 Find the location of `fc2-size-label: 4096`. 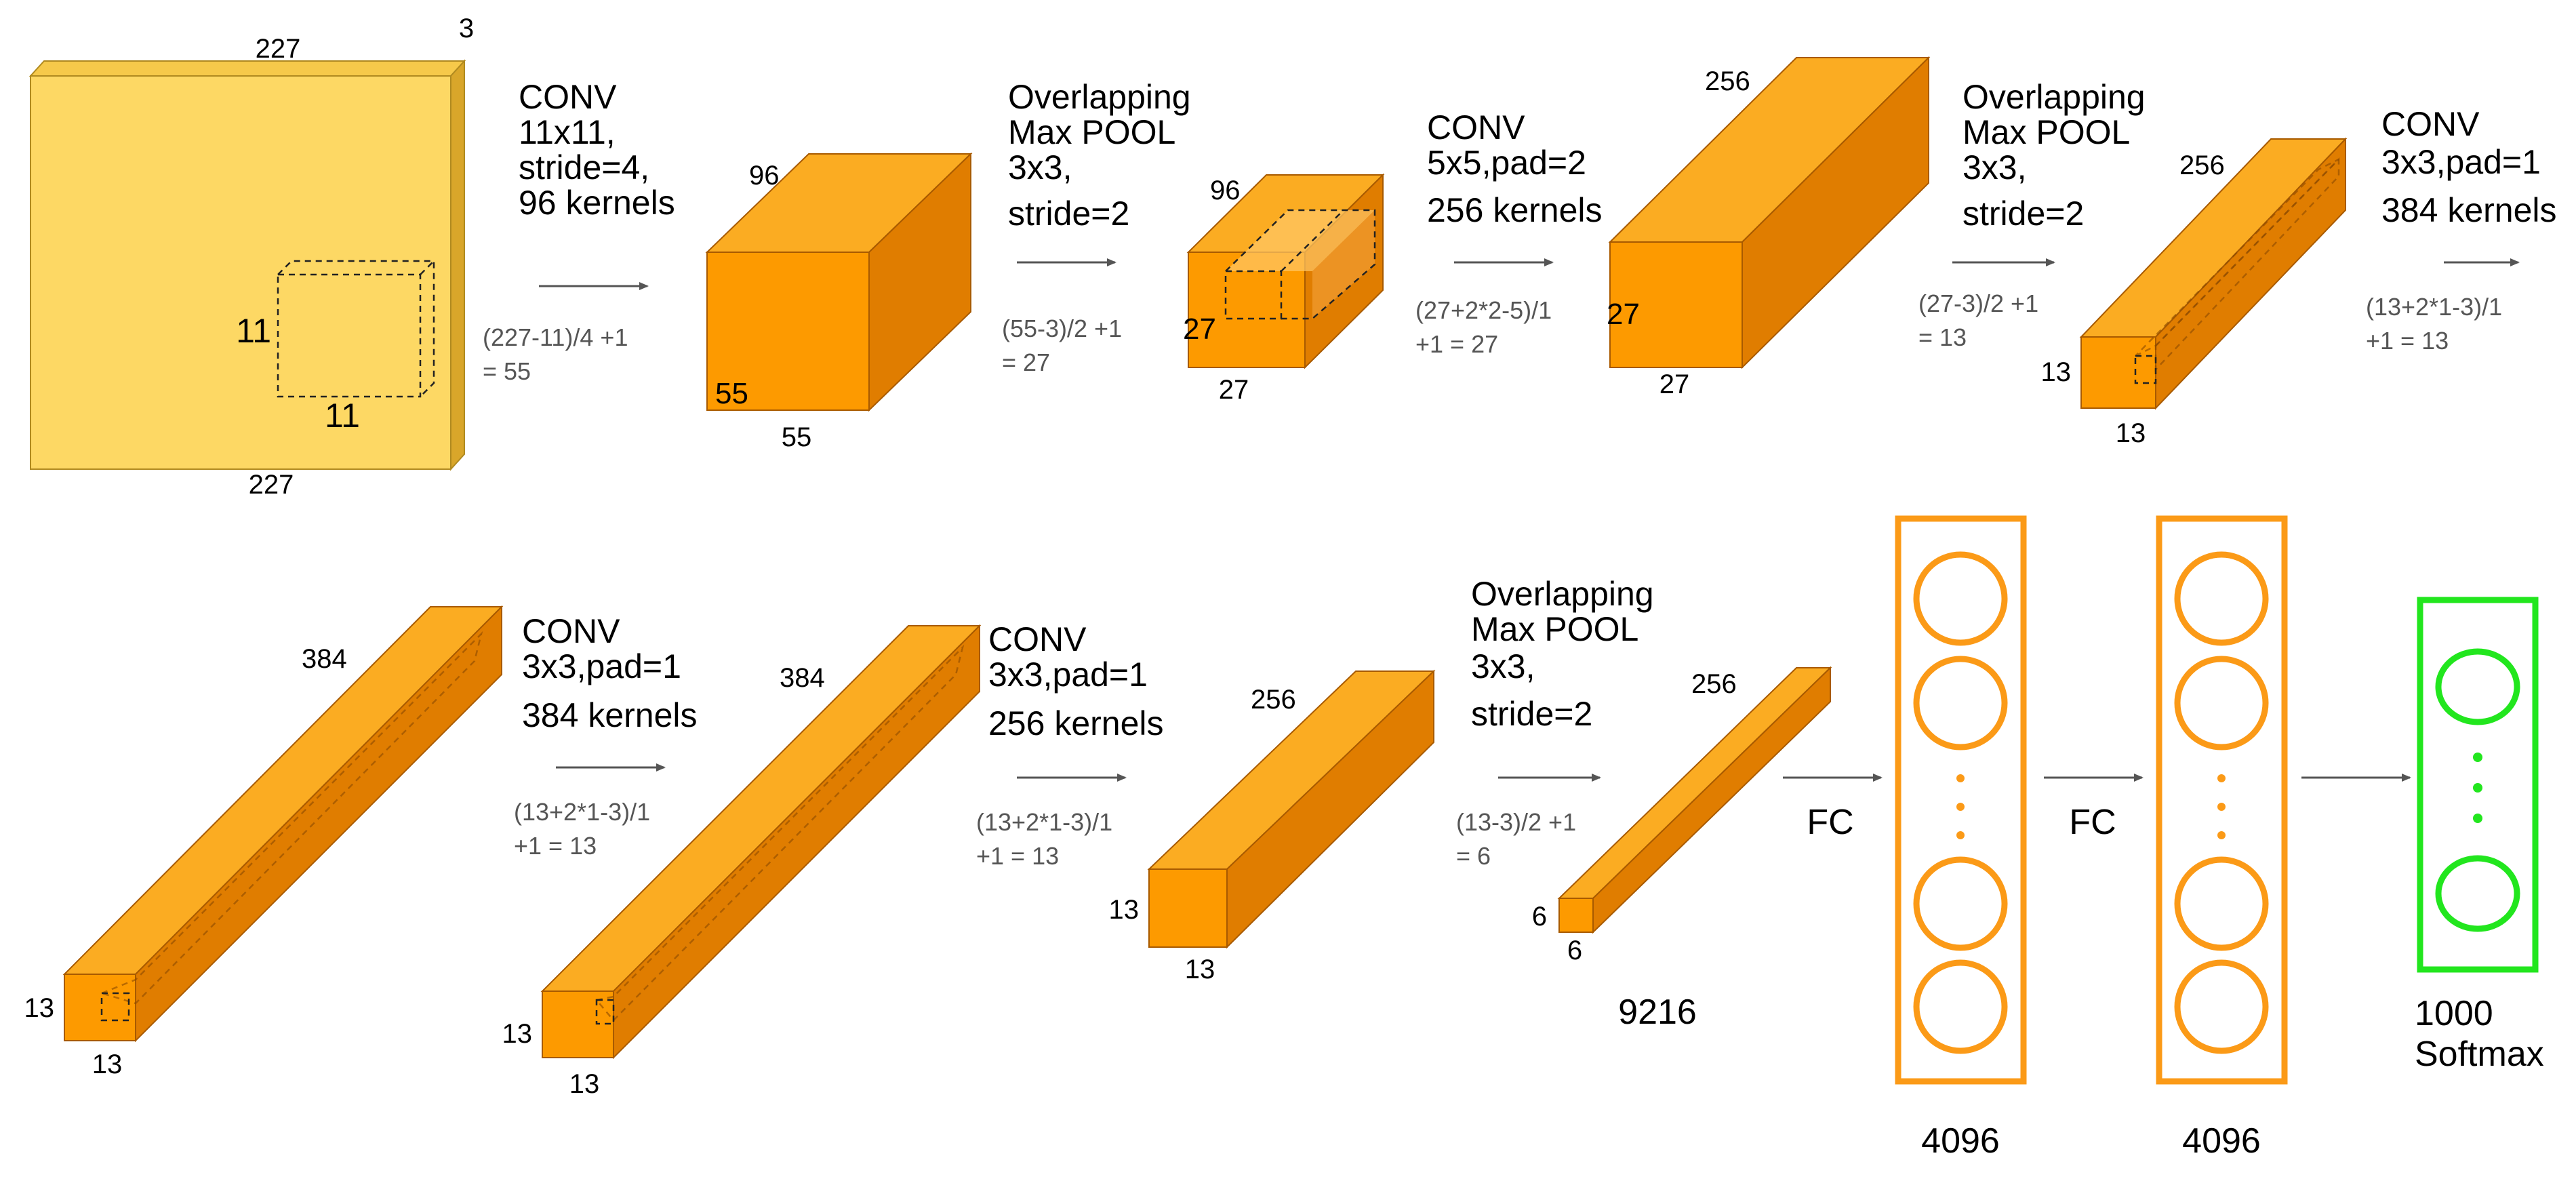

fc2-size-label: 4096 is located at coordinates (2221, 1141).